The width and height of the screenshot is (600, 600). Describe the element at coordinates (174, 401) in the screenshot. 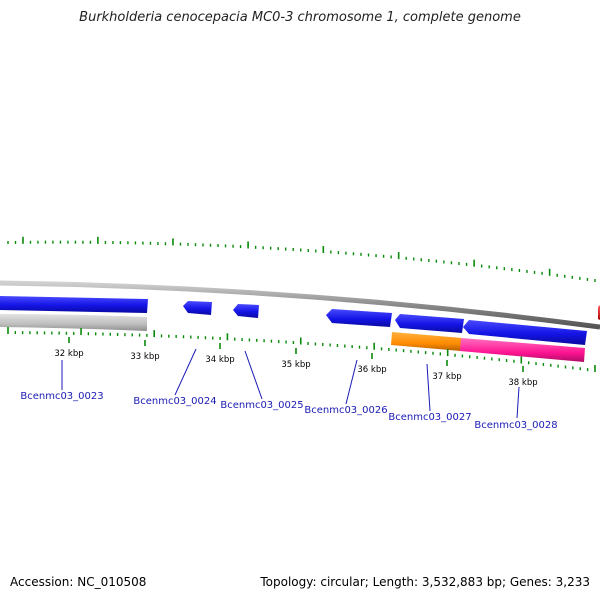

I see `gene-label: Bcenmc03_0024` at that location.